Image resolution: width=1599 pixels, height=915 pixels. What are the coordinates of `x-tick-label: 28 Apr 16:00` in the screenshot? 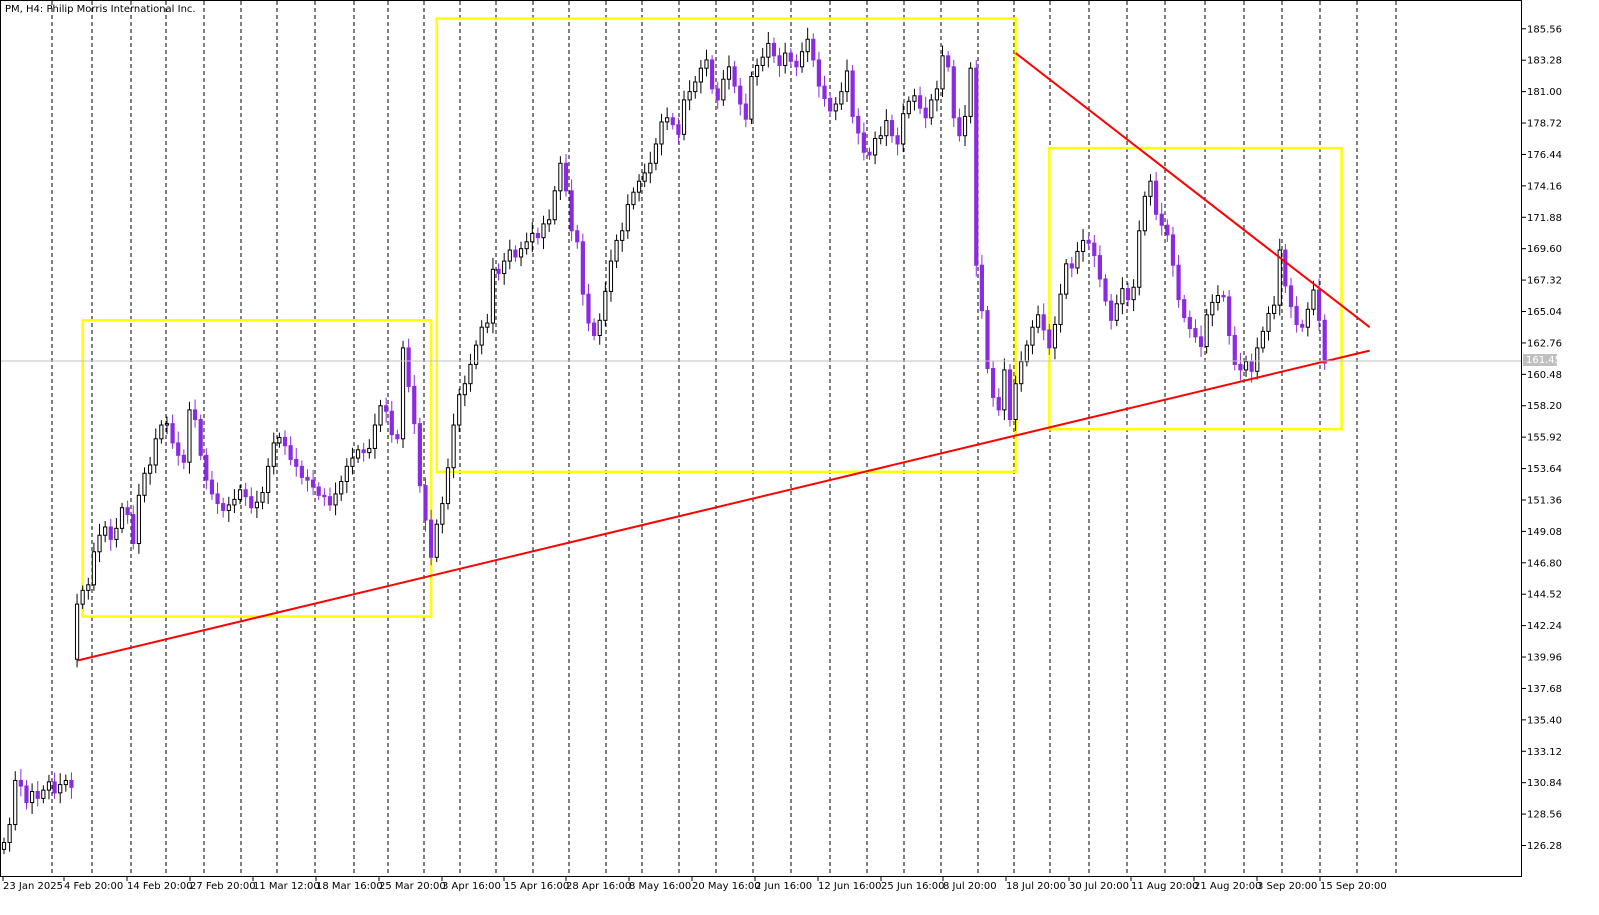 It's located at (598, 886).